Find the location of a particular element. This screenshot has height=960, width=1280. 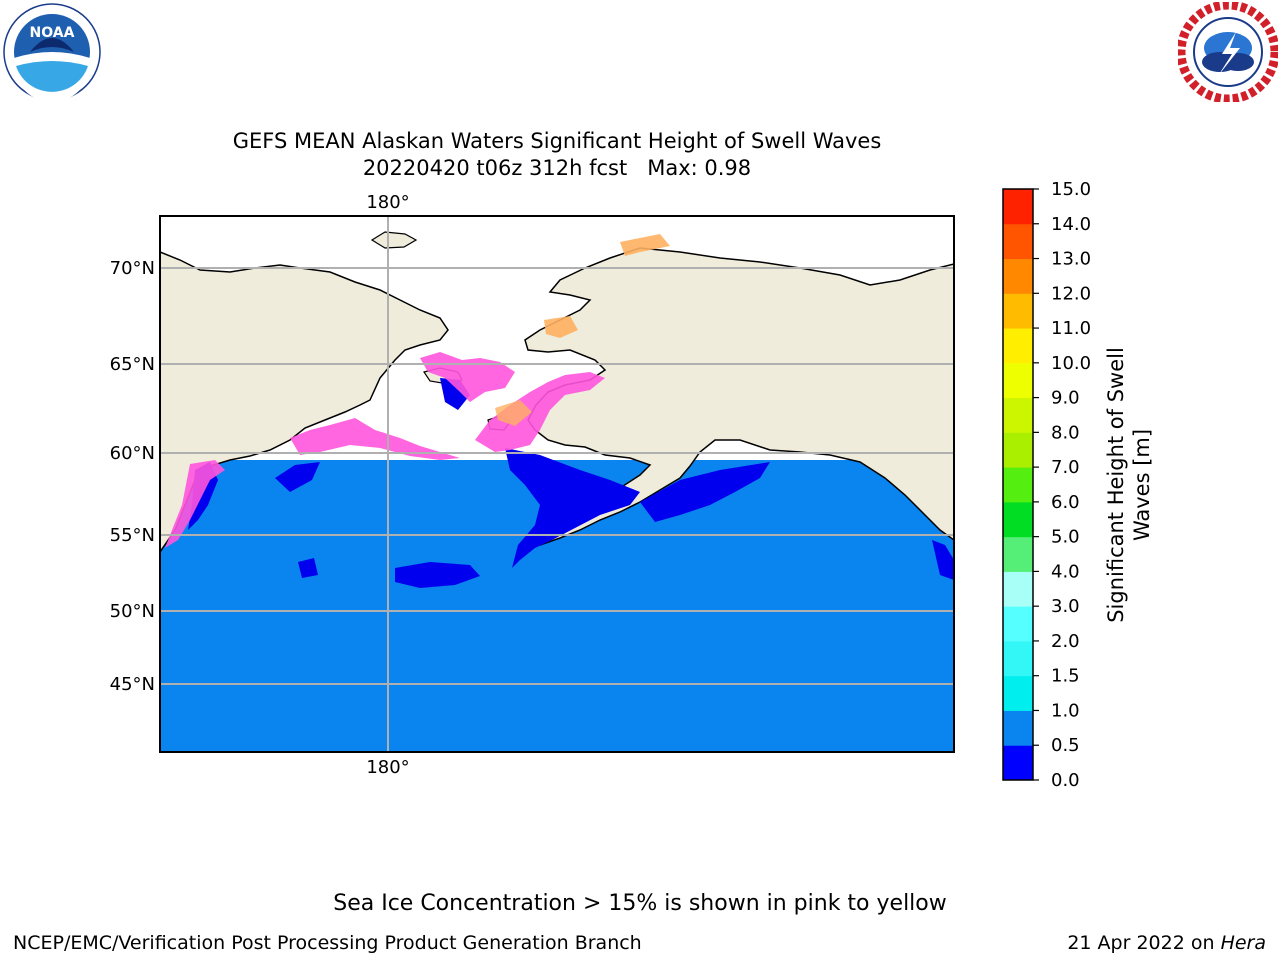

low-swell-commander is located at coordinates (308, 568).